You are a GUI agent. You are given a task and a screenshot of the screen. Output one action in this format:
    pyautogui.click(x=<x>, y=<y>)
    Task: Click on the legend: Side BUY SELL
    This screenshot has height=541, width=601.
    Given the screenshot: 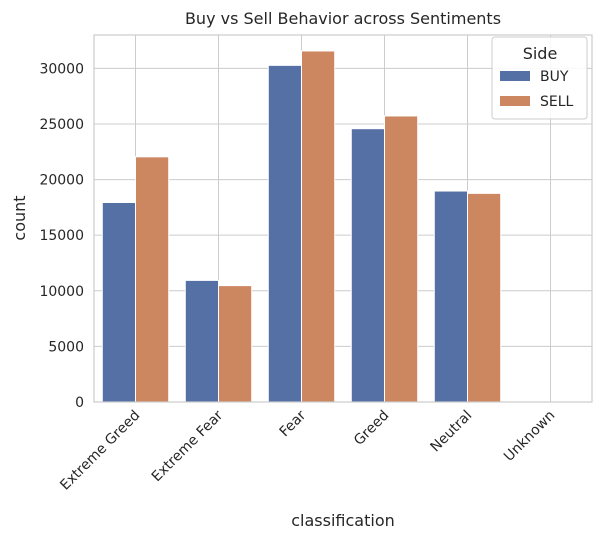 What is the action you would take?
    pyautogui.click(x=539, y=78)
    